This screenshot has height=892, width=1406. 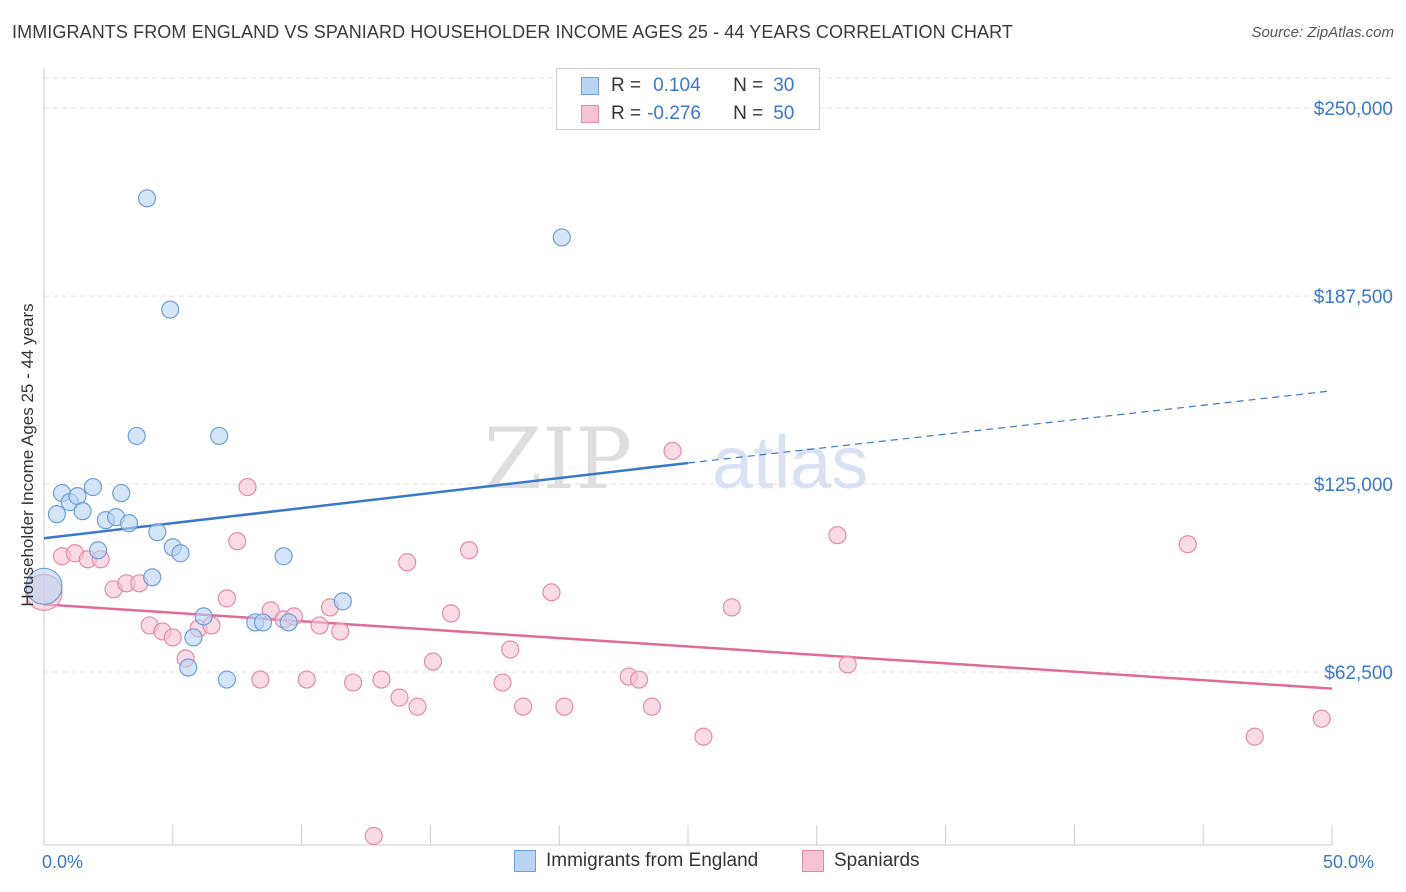 I want to click on x-tick-max: 50.0%, so click(x=1349, y=862).